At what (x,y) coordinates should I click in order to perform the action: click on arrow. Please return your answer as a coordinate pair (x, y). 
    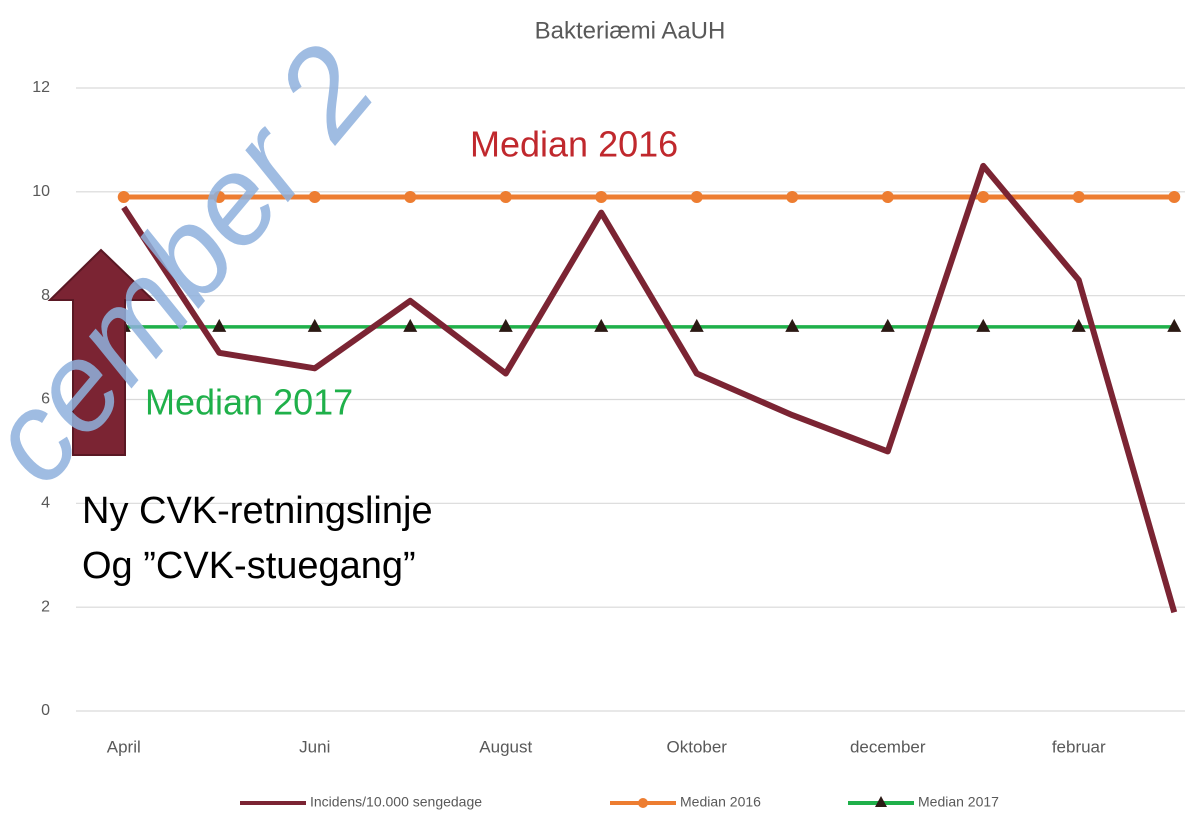
    Looking at the image, I should click on (101, 352).